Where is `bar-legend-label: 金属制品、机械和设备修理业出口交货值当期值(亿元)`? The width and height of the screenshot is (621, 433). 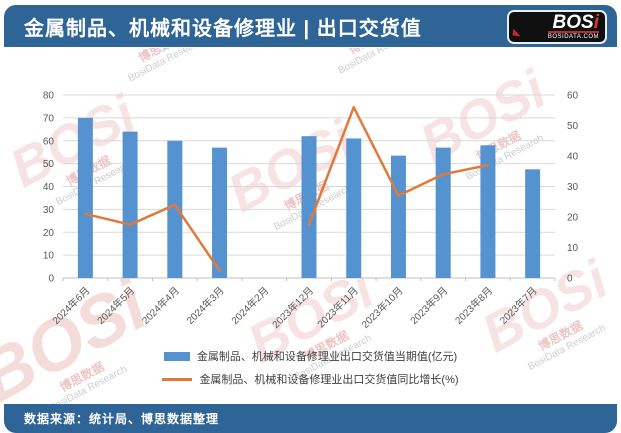
bar-legend-label: 金属制品、机械和设备修理业出口交货值当期值(亿元) is located at coordinates (327, 357).